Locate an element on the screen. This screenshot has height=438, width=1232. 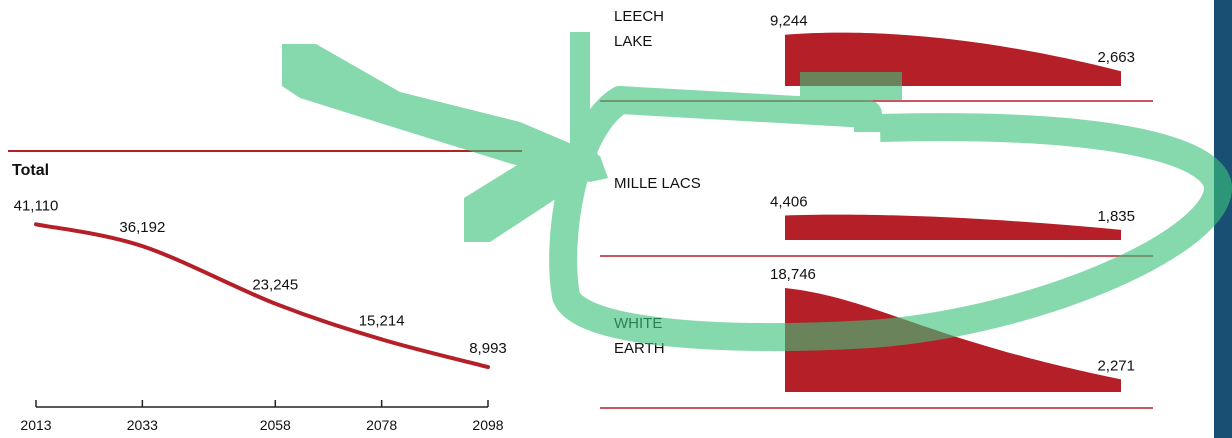
chart-title: Total is located at coordinates (30, 170).